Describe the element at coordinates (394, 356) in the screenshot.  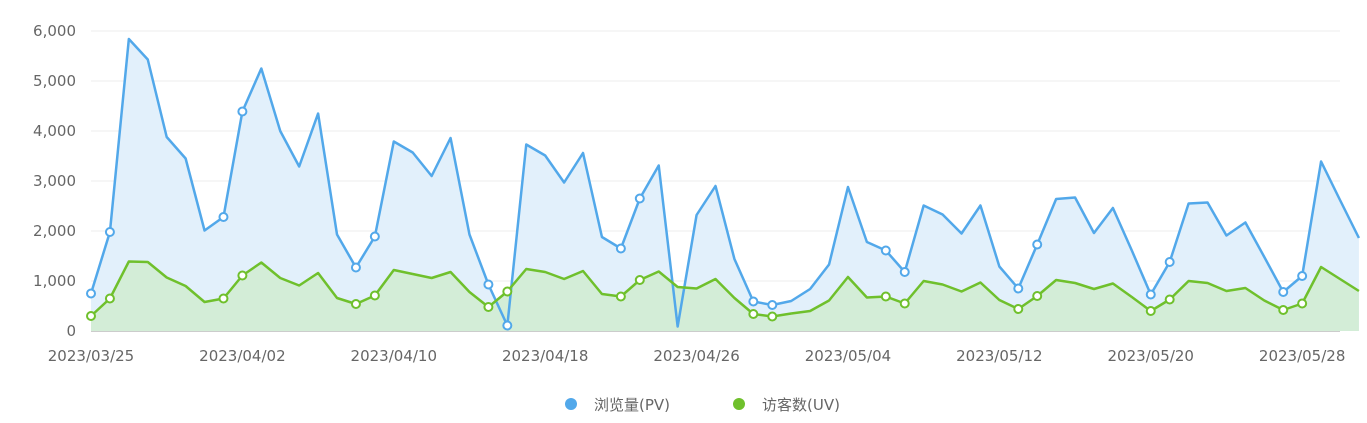
I see `x-tick-label: 2023/04/10` at that location.